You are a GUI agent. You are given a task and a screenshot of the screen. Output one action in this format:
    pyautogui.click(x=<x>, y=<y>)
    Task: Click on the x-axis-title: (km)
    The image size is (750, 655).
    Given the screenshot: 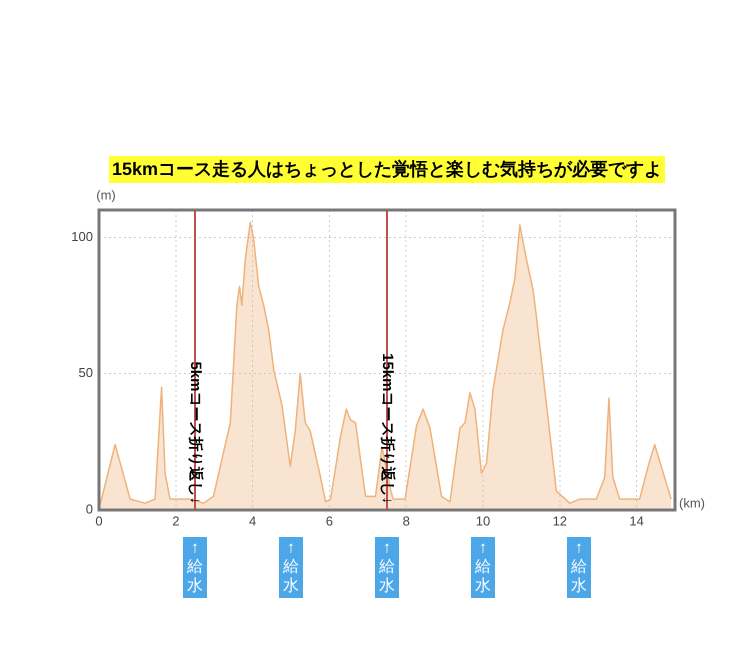 What is the action you would take?
    pyautogui.click(x=692, y=503)
    